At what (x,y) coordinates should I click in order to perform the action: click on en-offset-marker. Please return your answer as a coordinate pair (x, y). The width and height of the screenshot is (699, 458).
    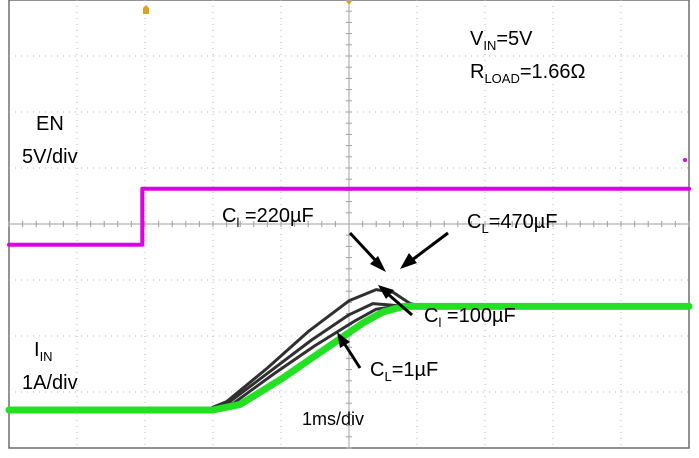
    Looking at the image, I should click on (685, 160).